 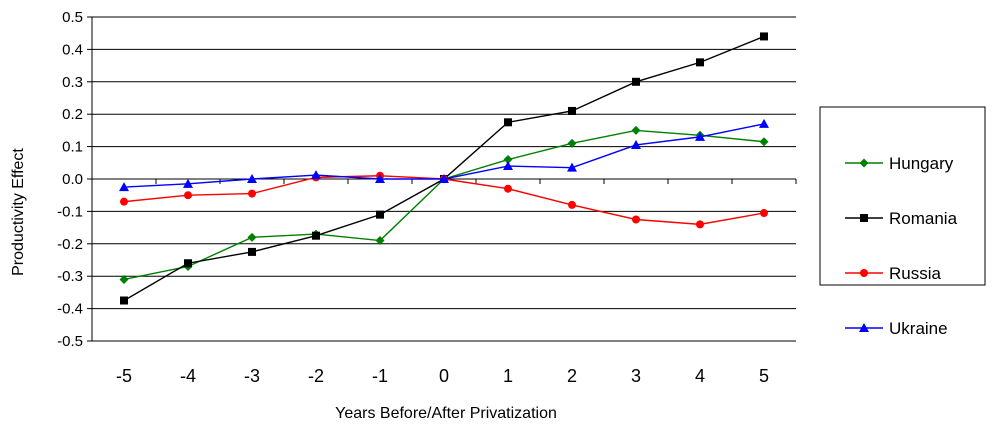 I want to click on legend-item-russia: Russia, so click(x=893, y=273).